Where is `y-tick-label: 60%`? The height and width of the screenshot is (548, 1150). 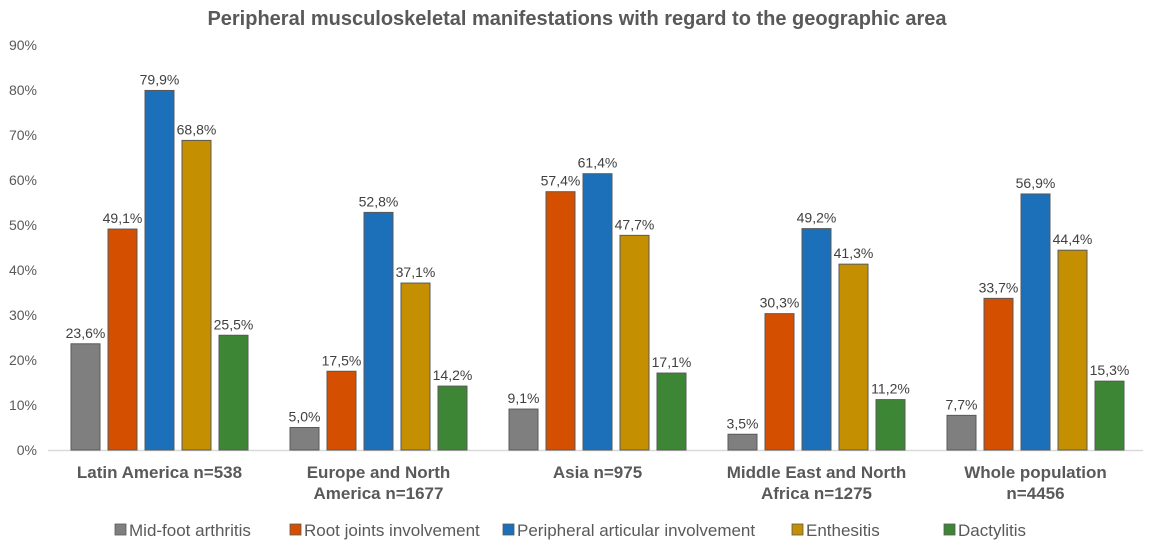
y-tick-label: 60% is located at coordinates (23, 180).